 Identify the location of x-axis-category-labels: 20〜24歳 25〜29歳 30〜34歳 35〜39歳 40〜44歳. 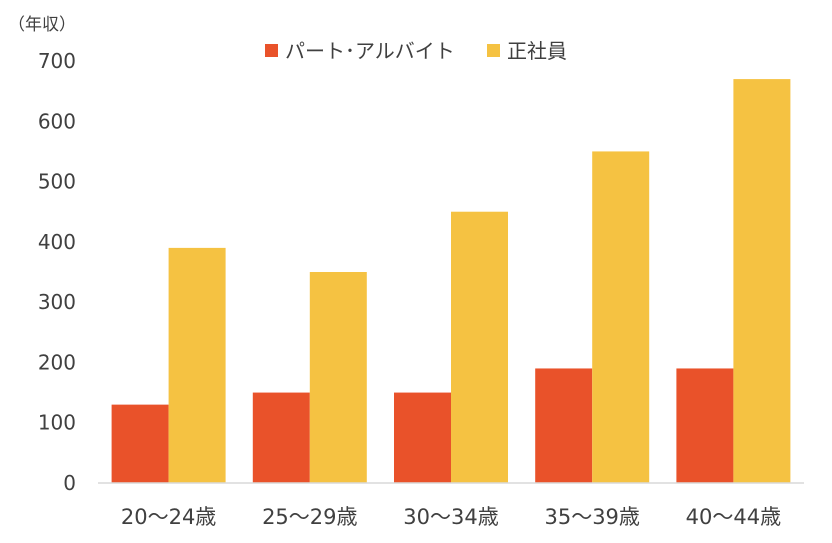
(451, 517).